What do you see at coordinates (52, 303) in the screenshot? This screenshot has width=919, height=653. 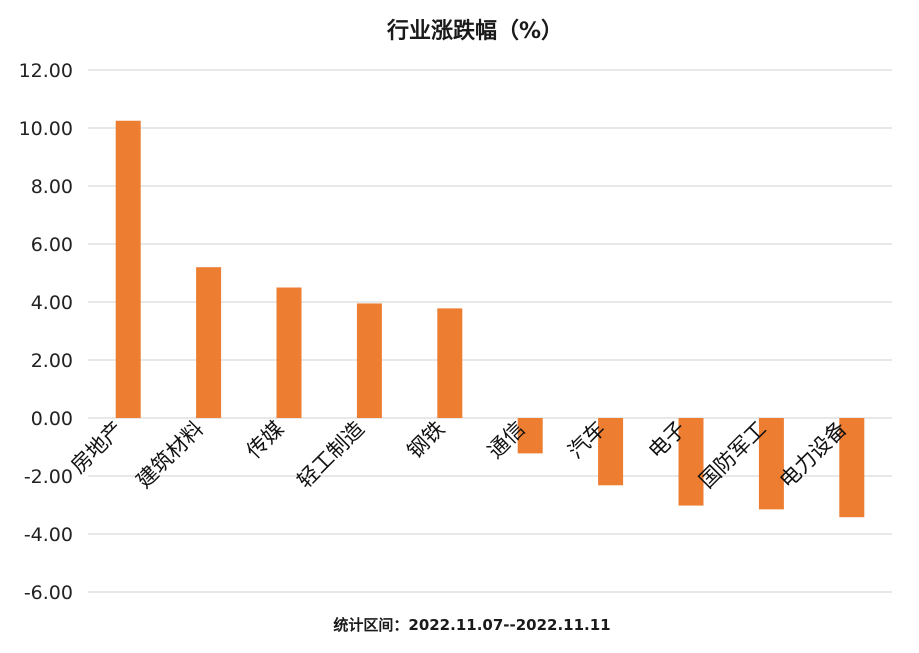 I see `y-tick-label: 4.00` at bounding box center [52, 303].